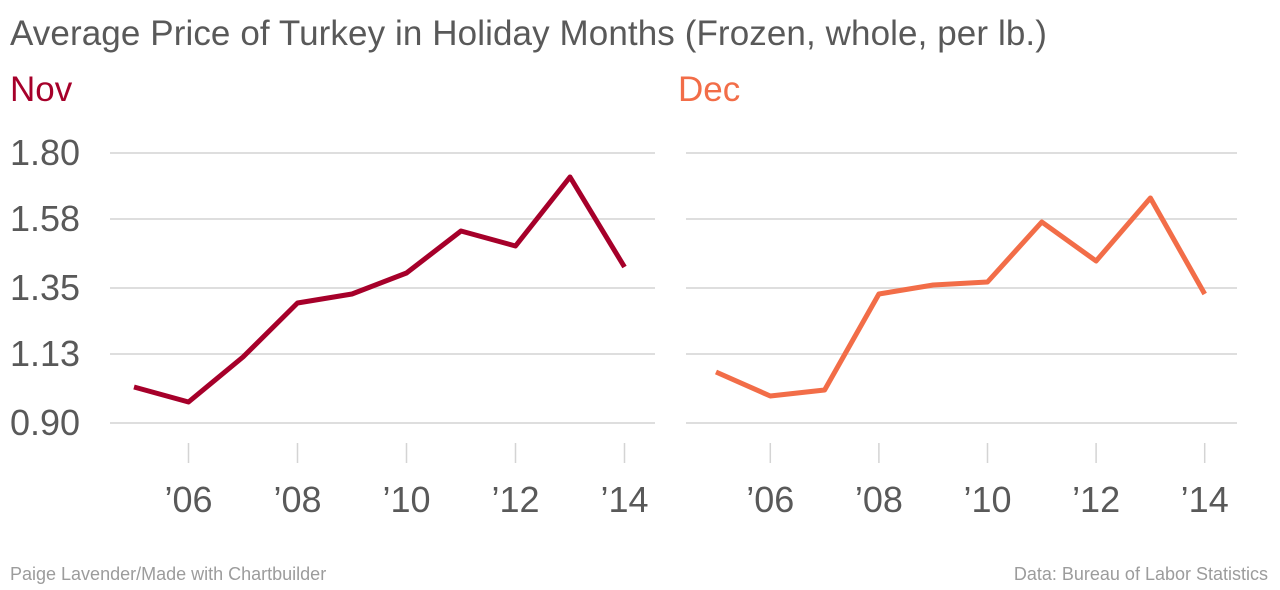 The image size is (1280, 590). Describe the element at coordinates (168, 574) in the screenshot. I see `footer-credit: Paige Lavender/Made with Chartbuilder` at that location.